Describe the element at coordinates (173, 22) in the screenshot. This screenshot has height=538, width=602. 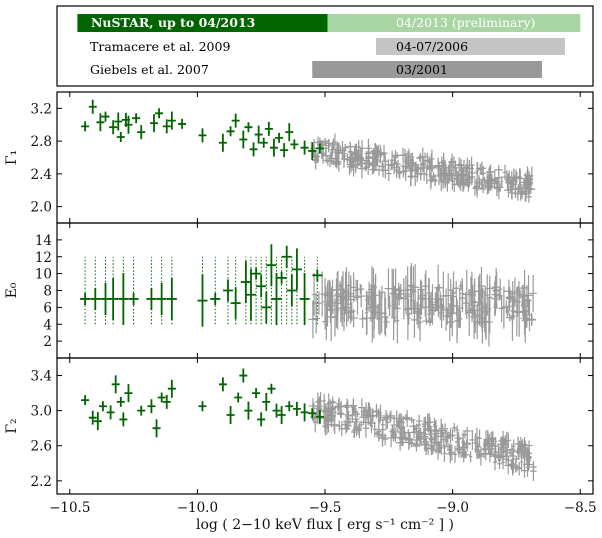
I see `nustar-label: NuSTAR, up to 04/2013` at that location.